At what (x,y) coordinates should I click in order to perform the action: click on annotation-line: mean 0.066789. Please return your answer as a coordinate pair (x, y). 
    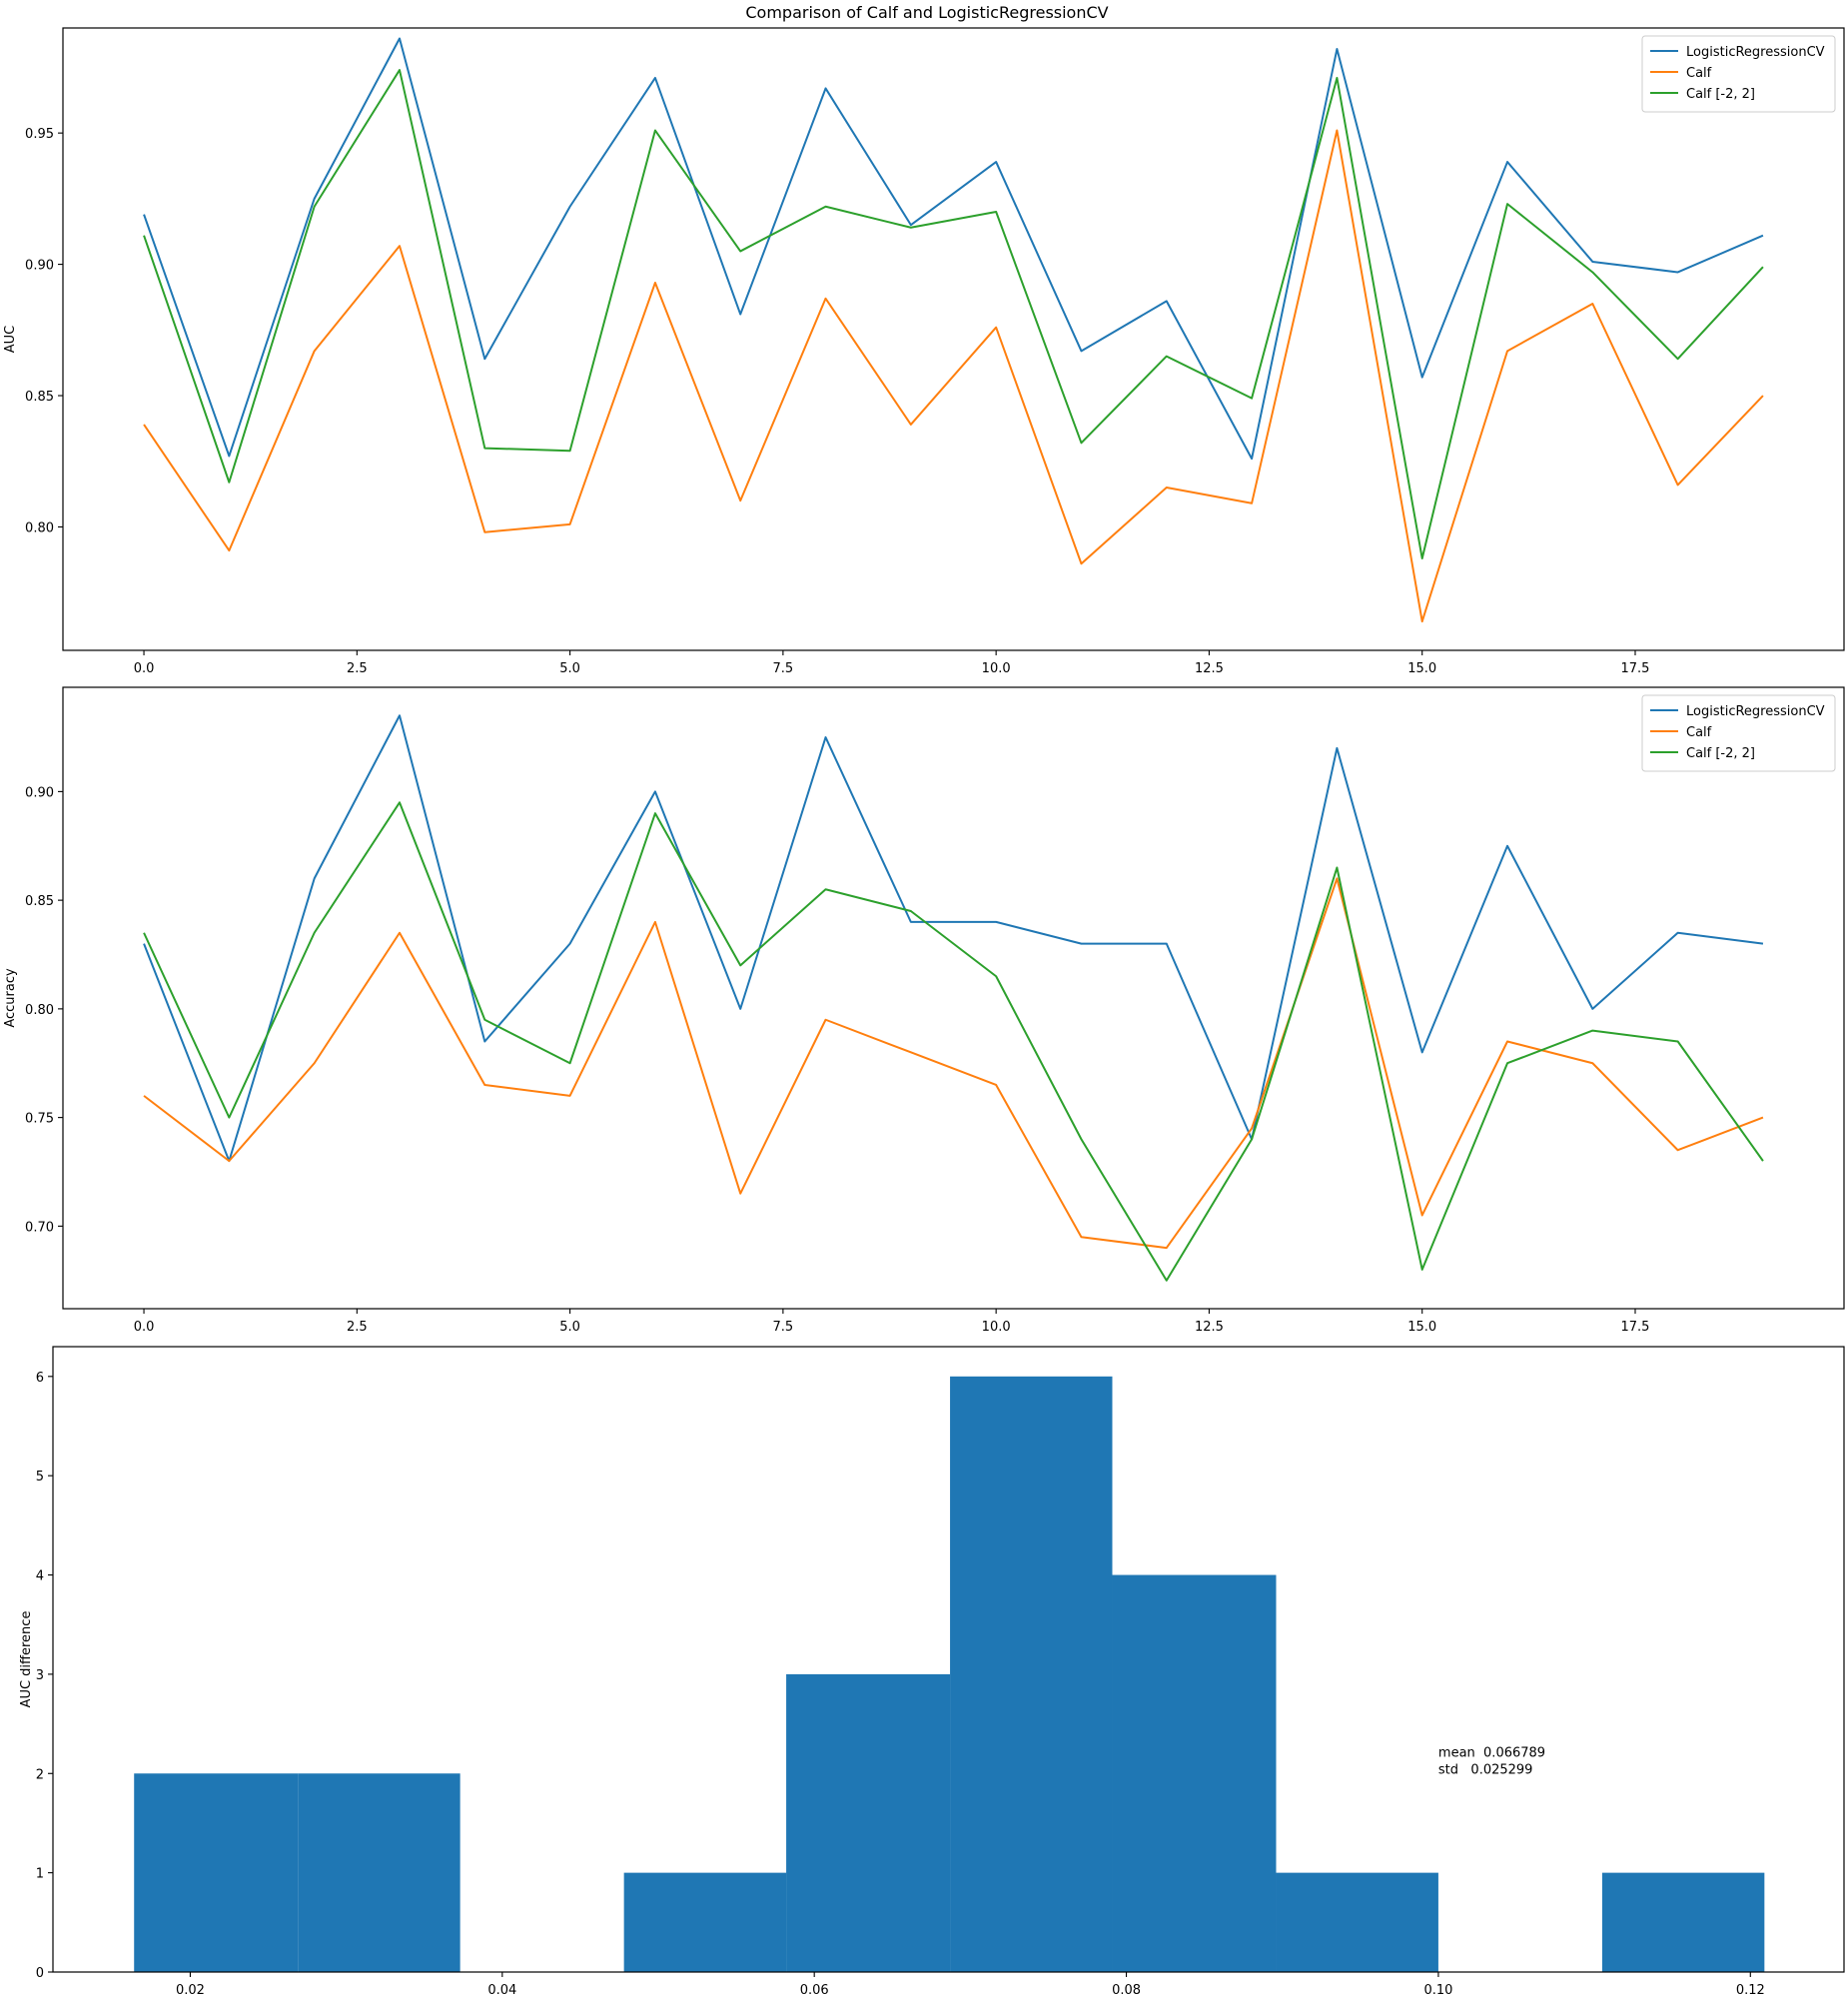
    Looking at the image, I should click on (1491, 1753).